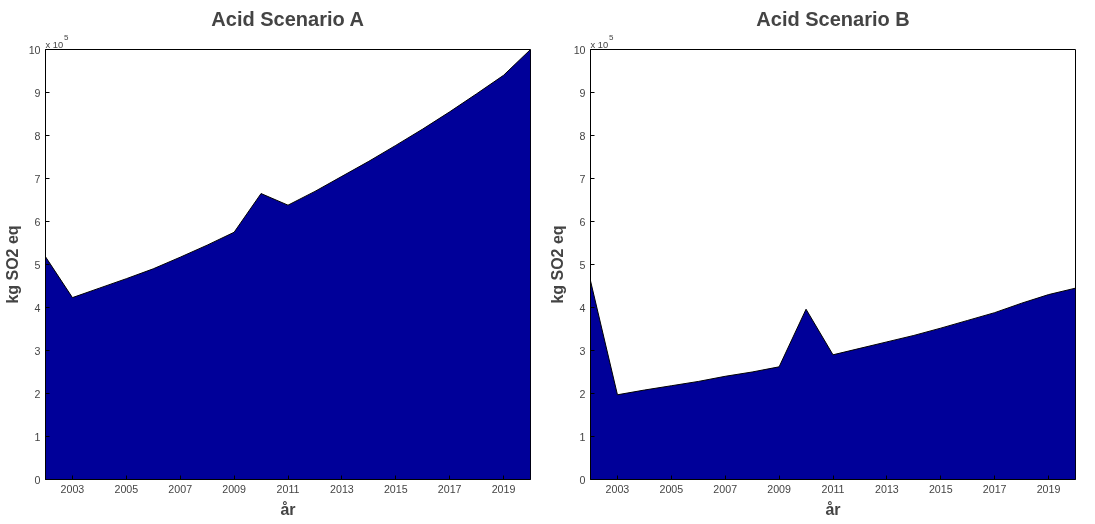 The width and height of the screenshot is (1095, 524). I want to click on chart-title: Acid Scenario A, so click(287, 18).